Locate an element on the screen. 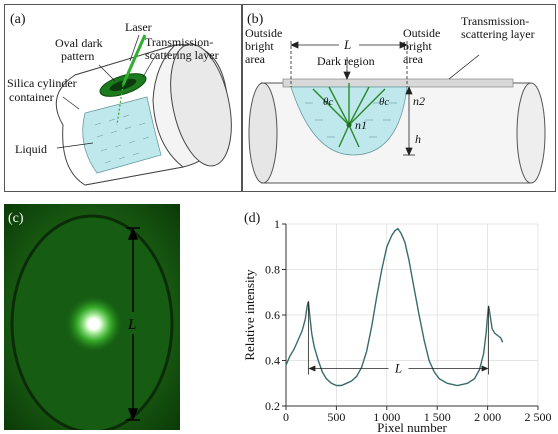 Image resolution: width=558 pixels, height=434 pixels. y-axis-label: Relative intensity is located at coordinates (249, 315).